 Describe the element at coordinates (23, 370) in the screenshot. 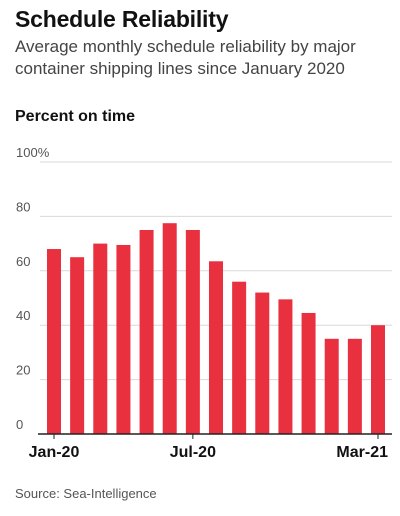

I see `y-tick-label: 20` at that location.